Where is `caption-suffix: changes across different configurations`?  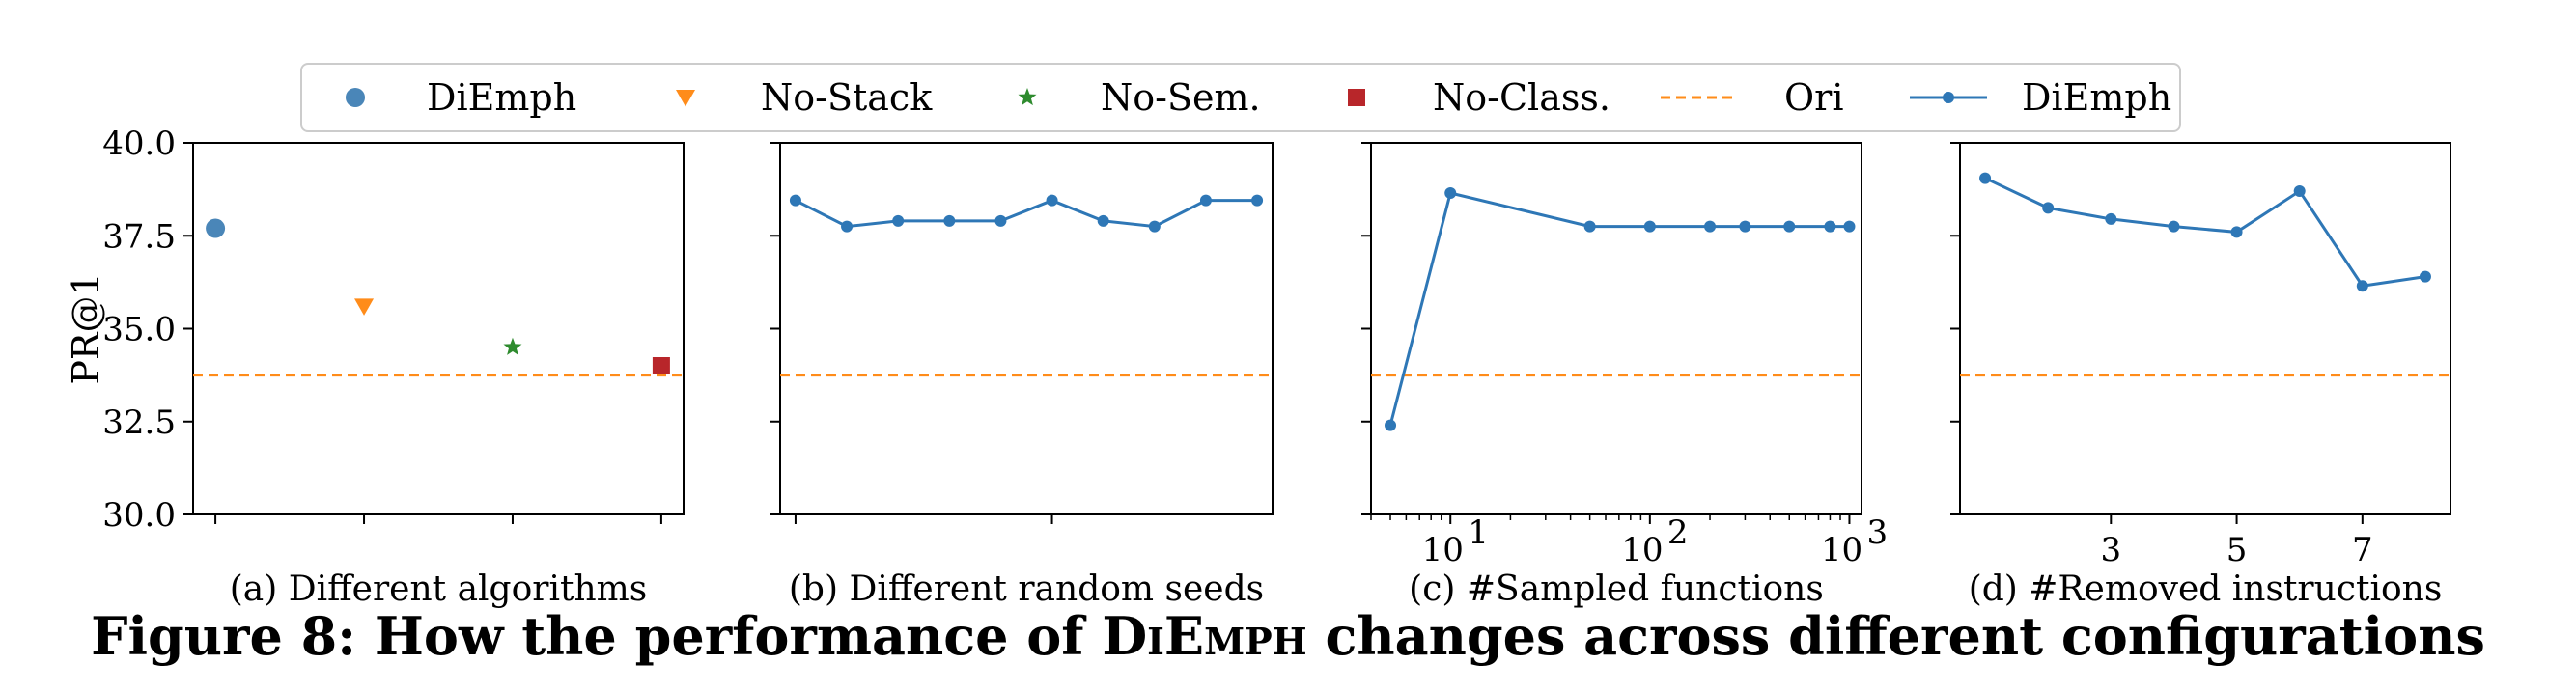
caption-suffix: changes across different configurations is located at coordinates (1896, 636).